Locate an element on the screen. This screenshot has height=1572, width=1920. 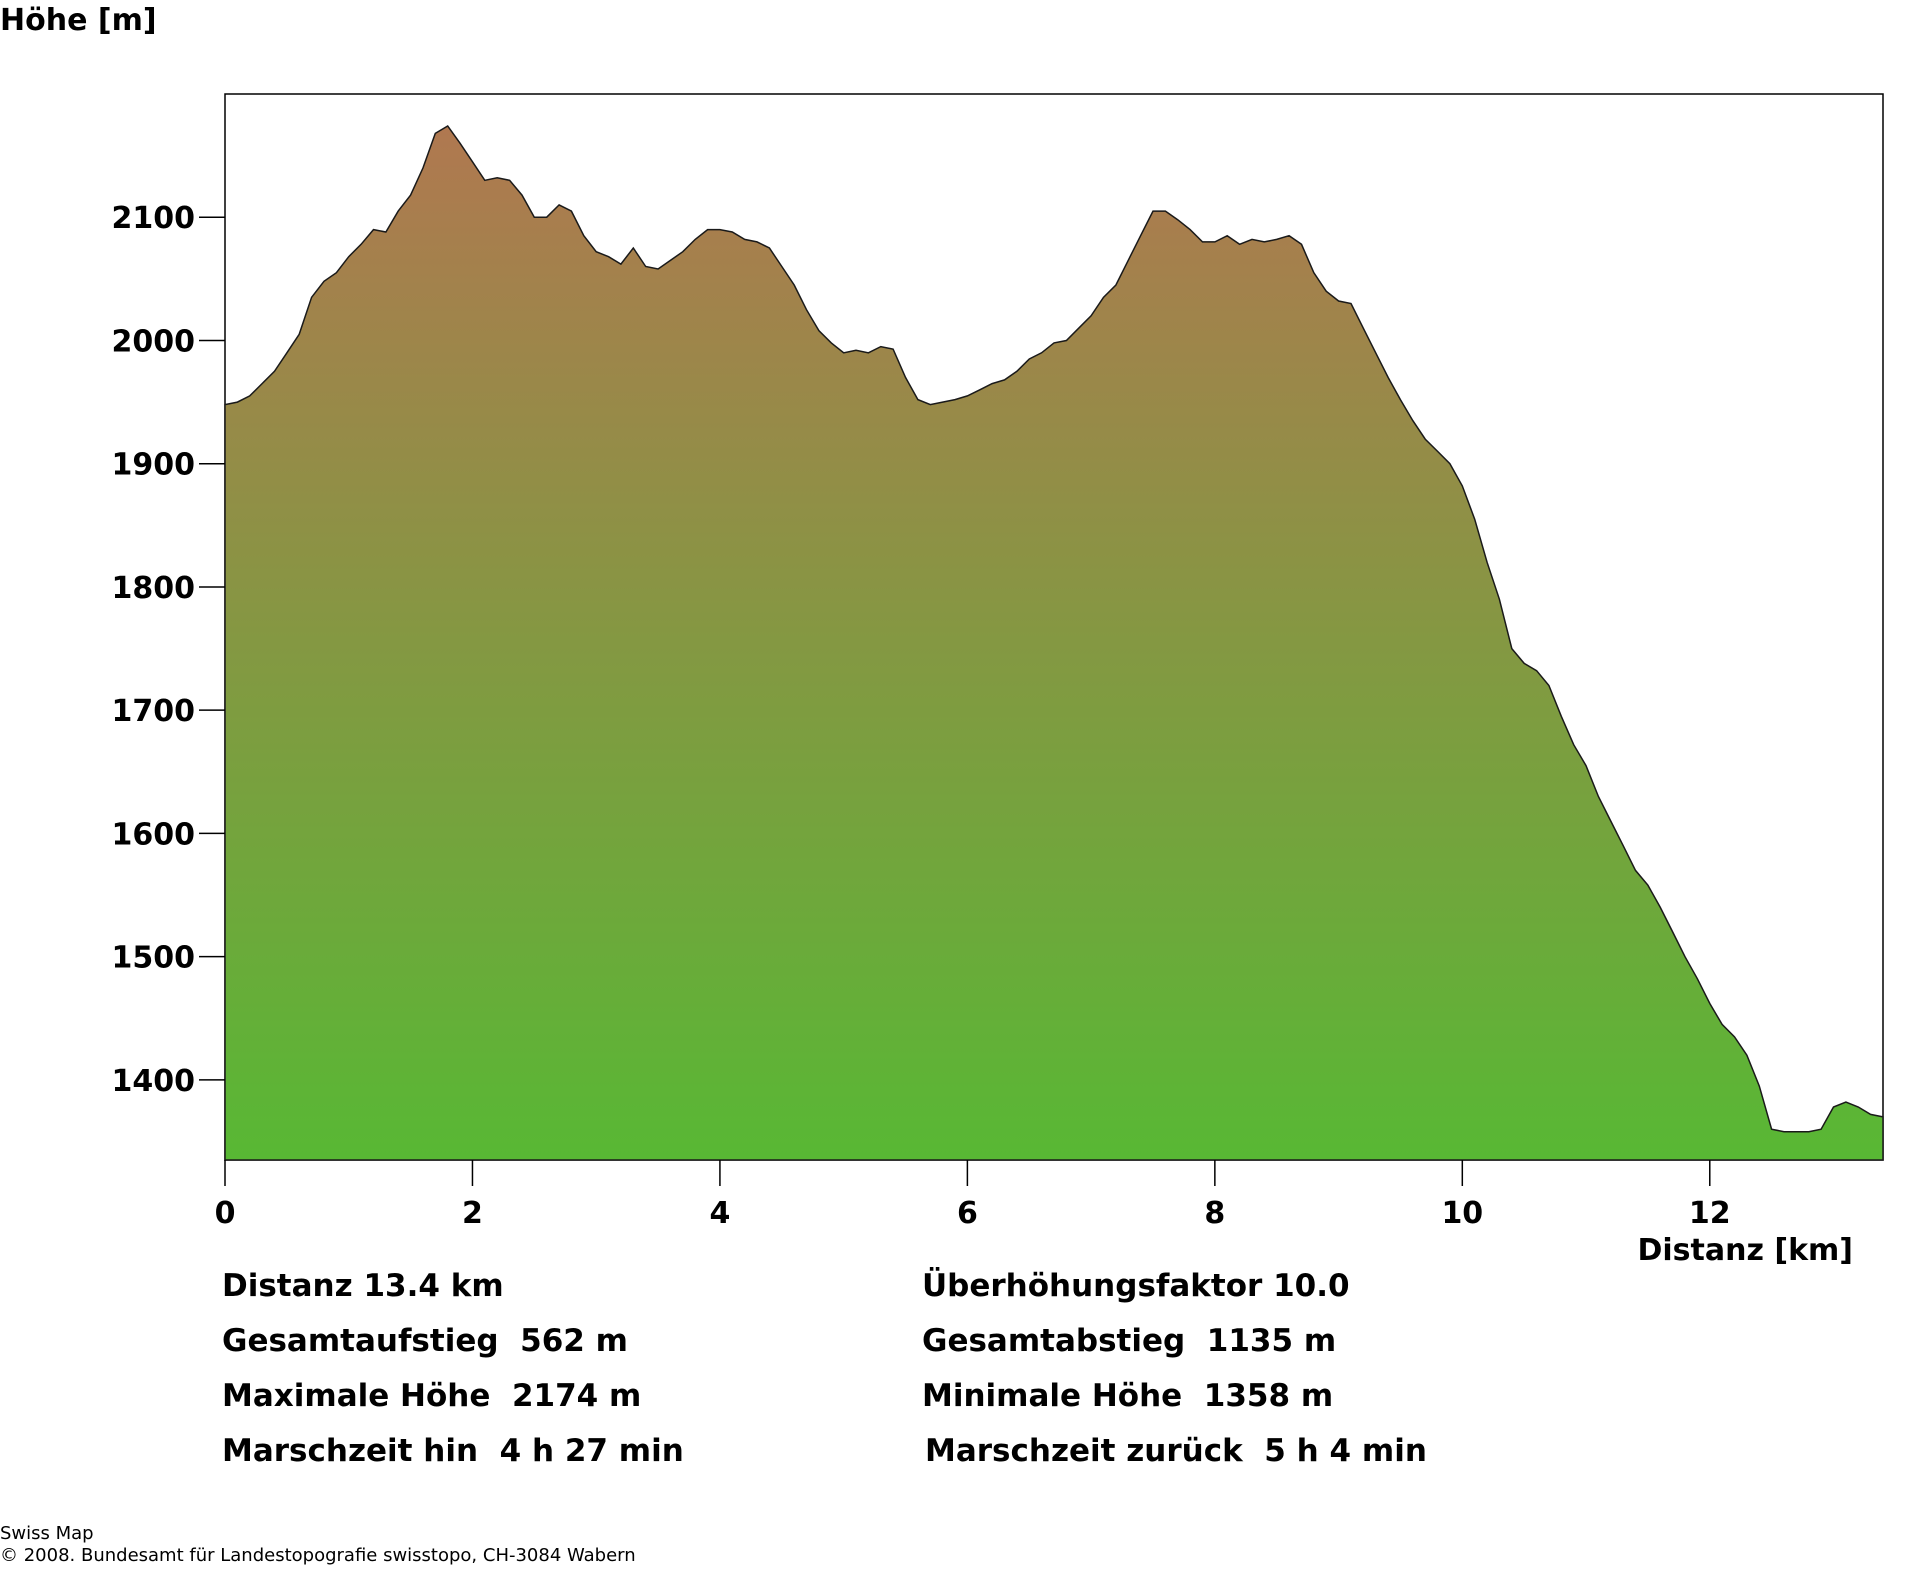
y-tick-label: 2100 is located at coordinates (154, 218).